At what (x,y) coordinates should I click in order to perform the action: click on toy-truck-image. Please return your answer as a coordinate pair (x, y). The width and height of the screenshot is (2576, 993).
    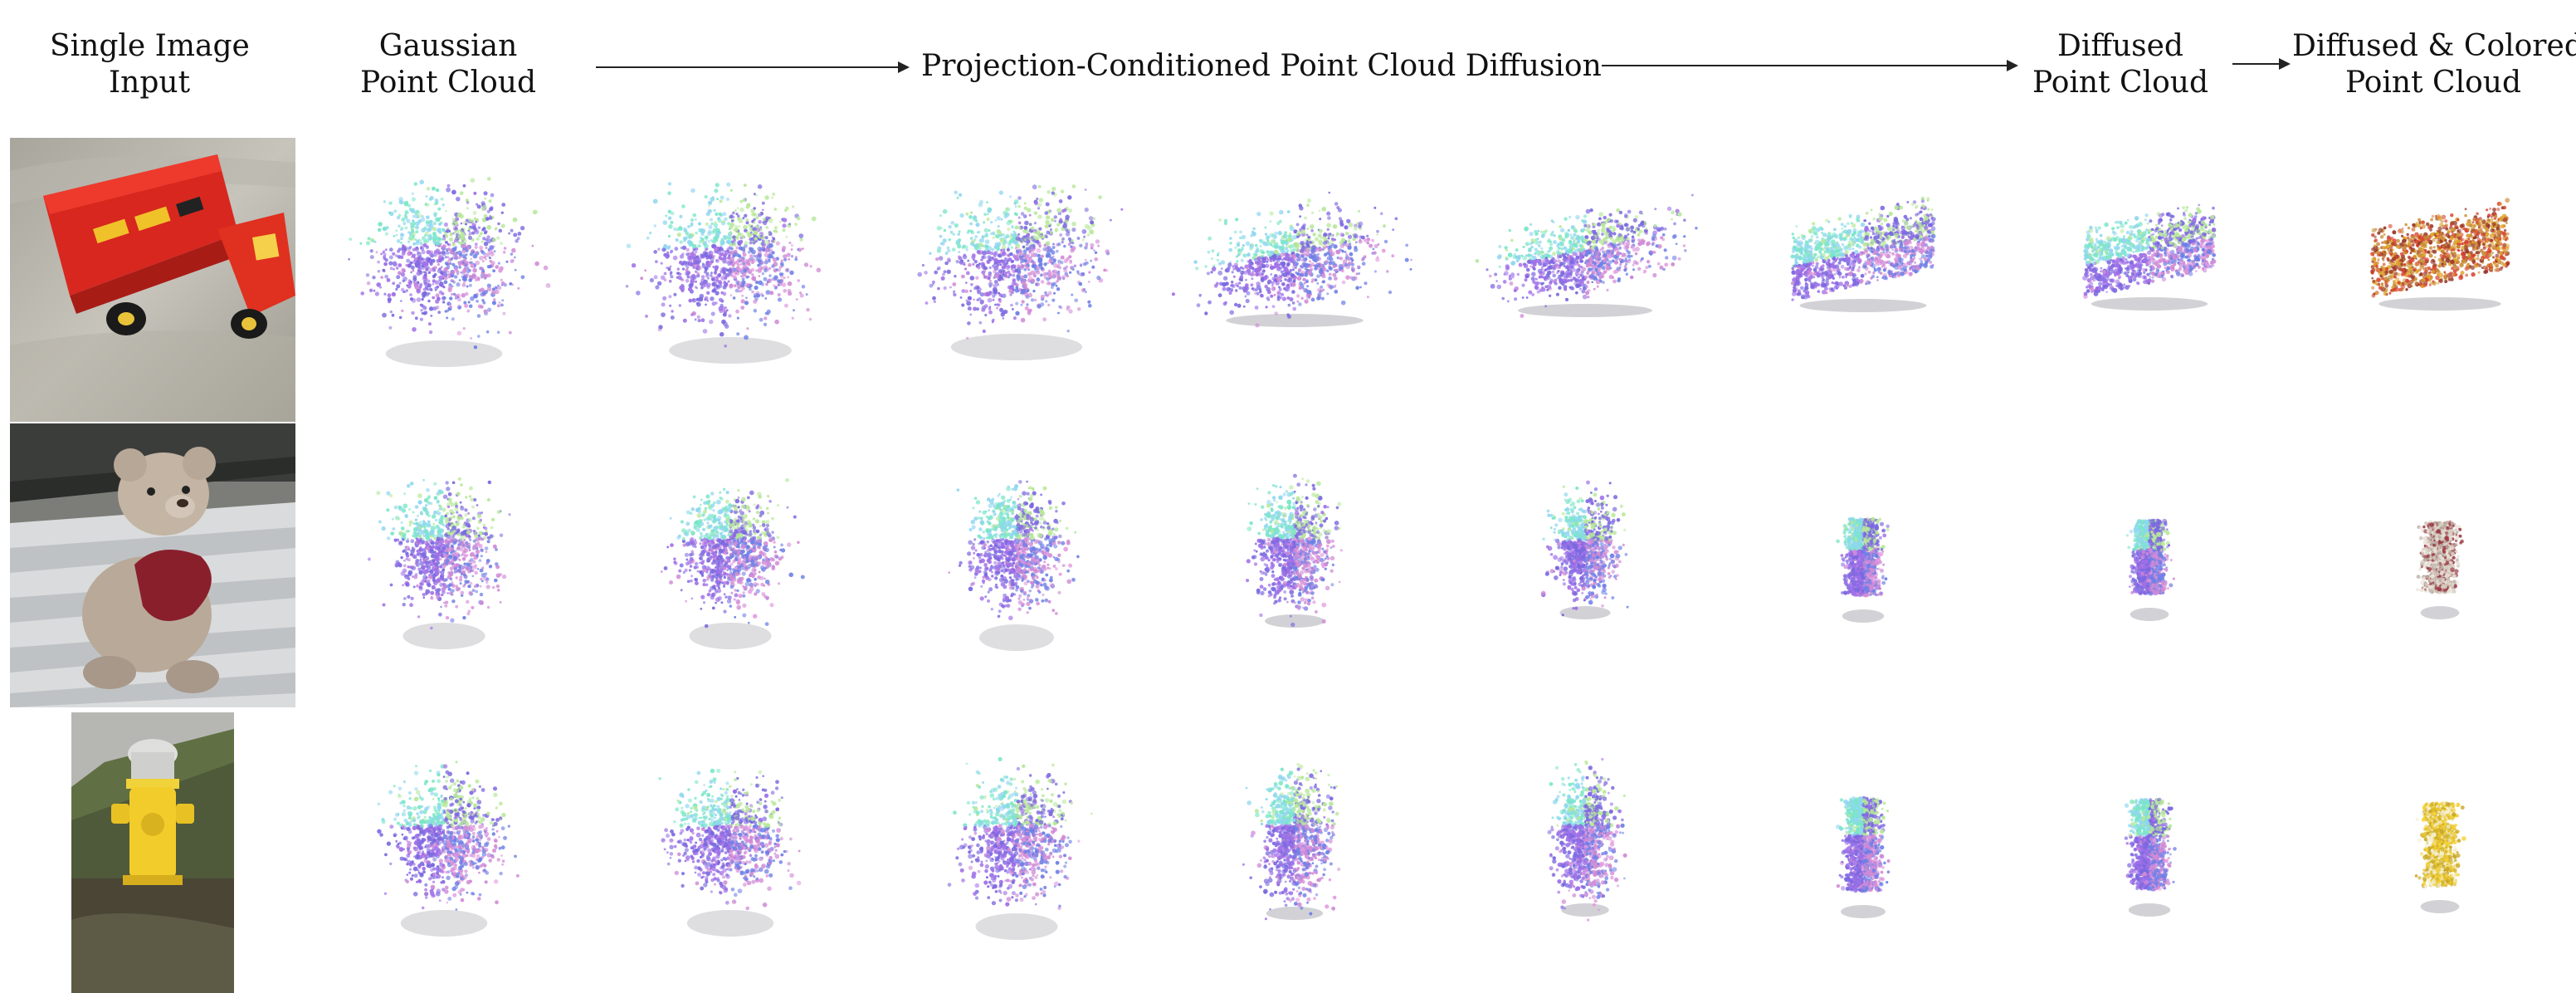
    Looking at the image, I should click on (152, 280).